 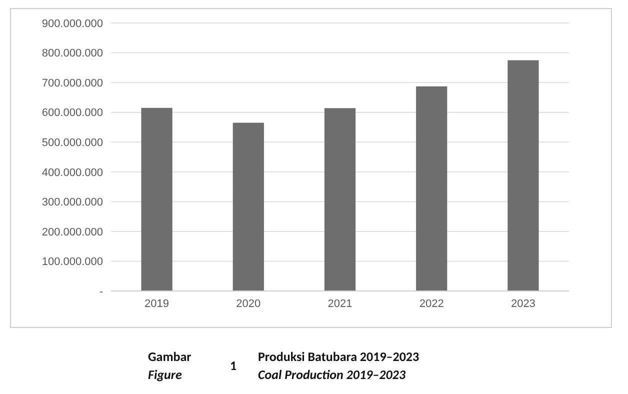 What do you see at coordinates (339, 357) in the screenshot?
I see `text: Produksi Batubara 2019–2023` at bounding box center [339, 357].